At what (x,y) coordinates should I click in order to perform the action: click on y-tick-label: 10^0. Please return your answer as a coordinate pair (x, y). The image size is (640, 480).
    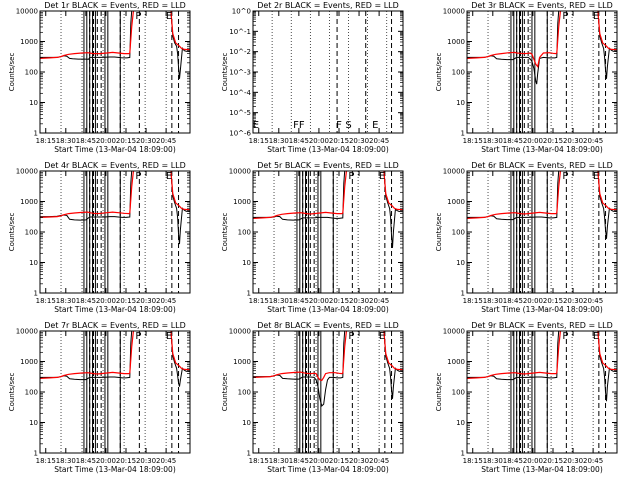
    Looking at the image, I should click on (241, 12).